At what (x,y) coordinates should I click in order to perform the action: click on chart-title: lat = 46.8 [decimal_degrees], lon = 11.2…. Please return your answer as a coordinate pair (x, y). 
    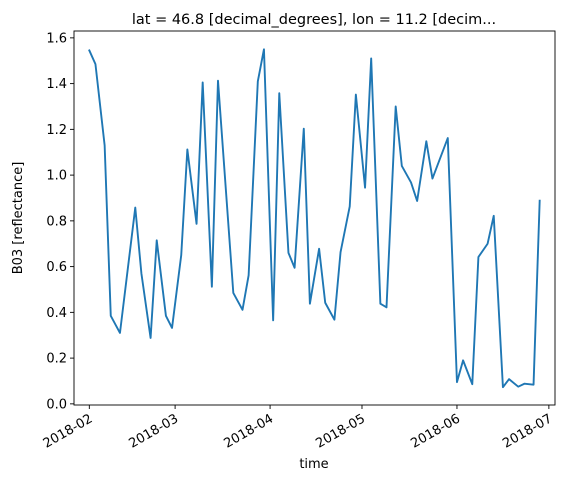
    Looking at the image, I should click on (314, 20).